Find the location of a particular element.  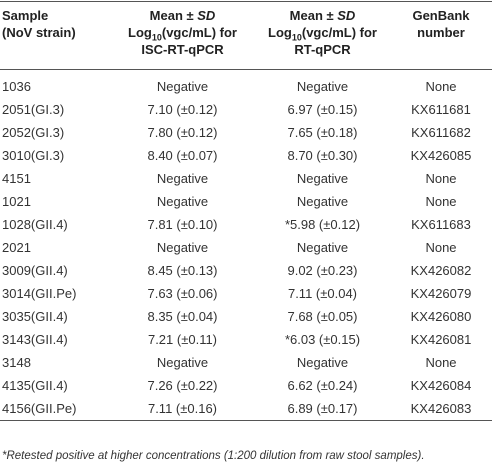

header-text: (NoV strain) is located at coordinates (39, 32).